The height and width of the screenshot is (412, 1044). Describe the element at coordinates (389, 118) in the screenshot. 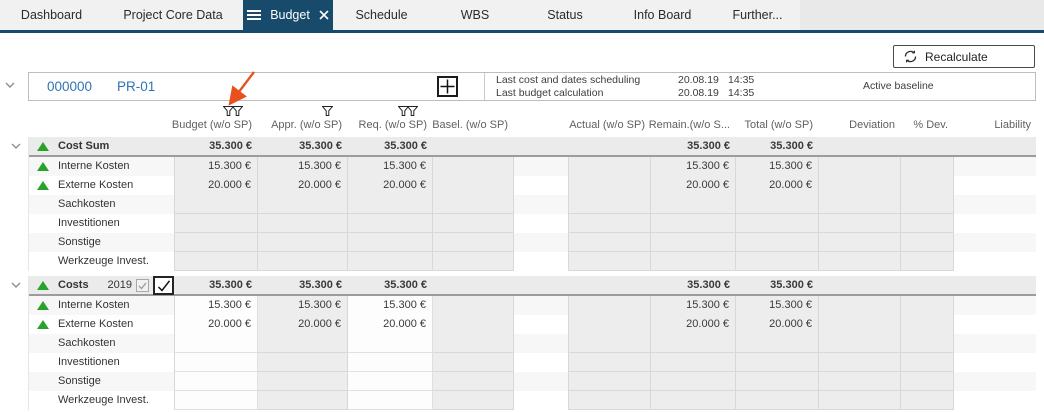

I see `column-header-requested: Req. (w/o SP)` at that location.